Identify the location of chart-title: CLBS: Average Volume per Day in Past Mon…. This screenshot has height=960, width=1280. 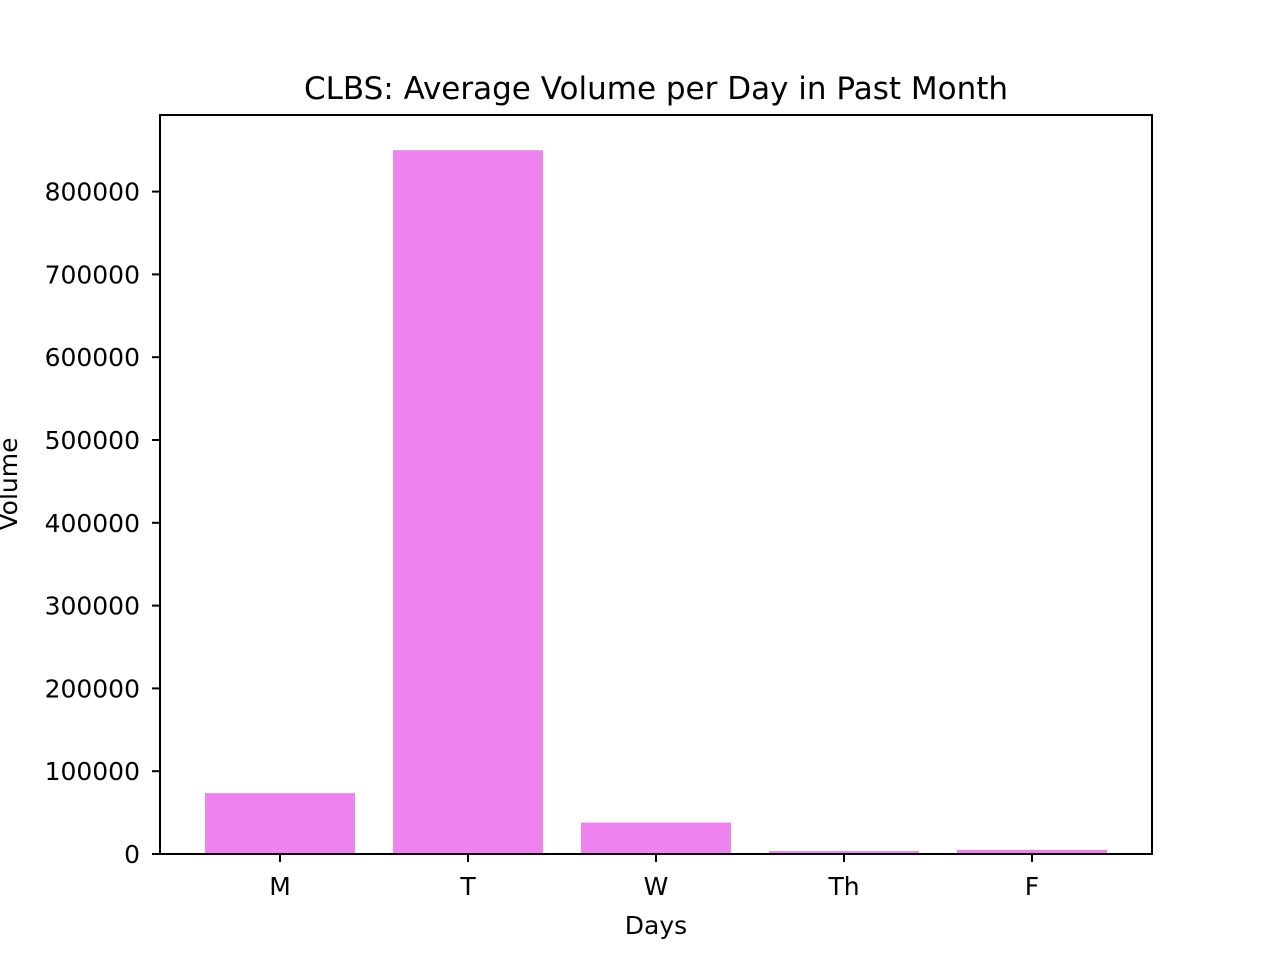
(656, 89).